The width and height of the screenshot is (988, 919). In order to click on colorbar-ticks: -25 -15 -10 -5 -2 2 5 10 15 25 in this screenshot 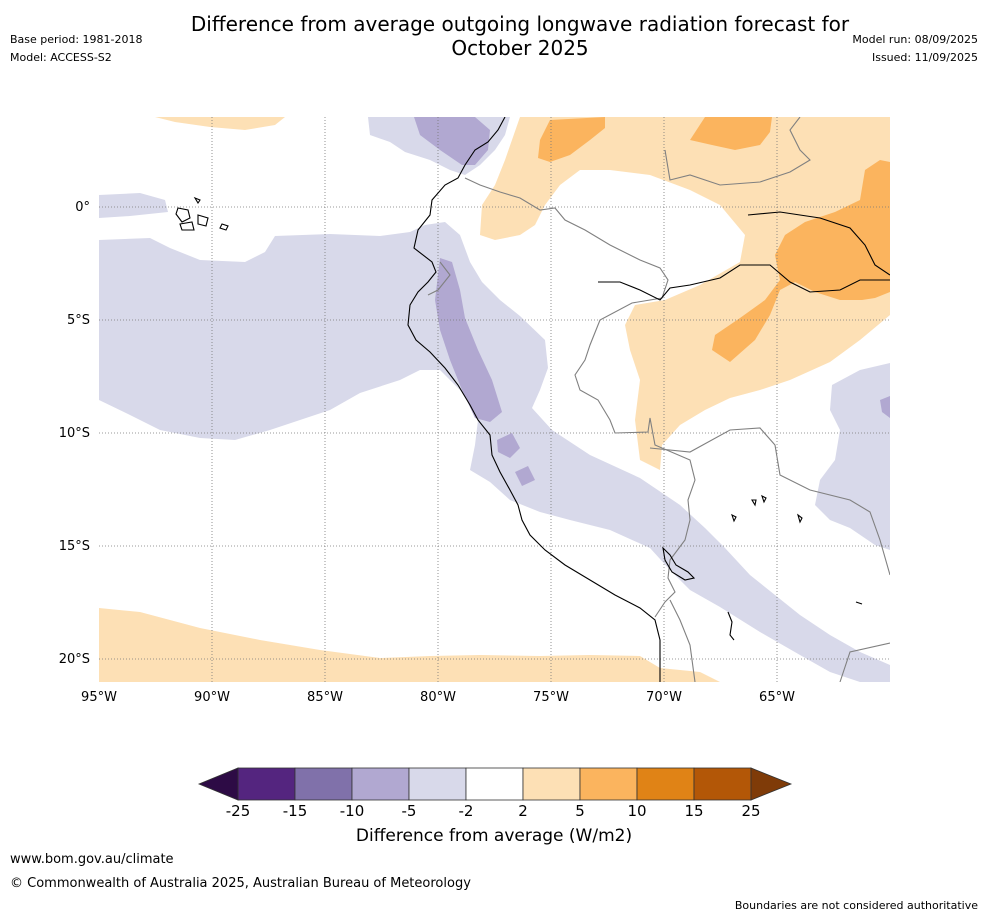, I will do `click(493, 811)`.